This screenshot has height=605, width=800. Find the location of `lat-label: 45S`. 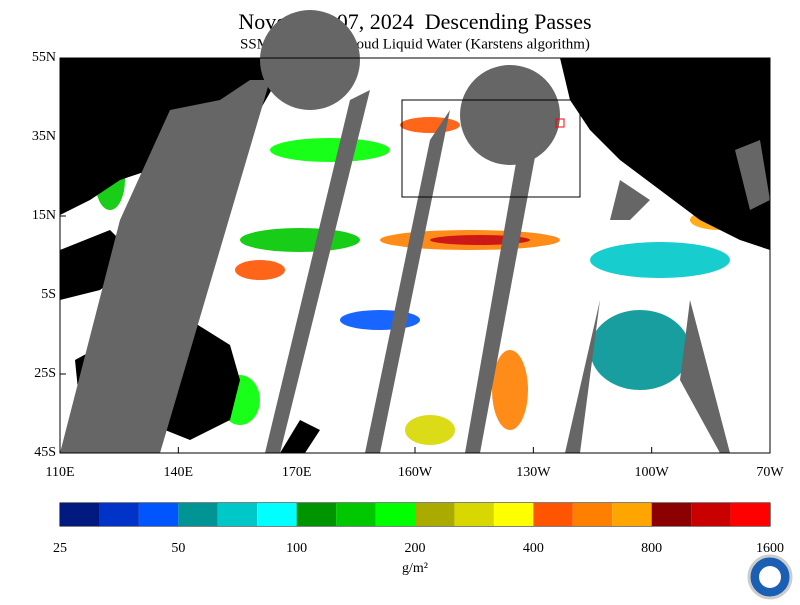

lat-label: 45S is located at coordinates (45, 452).